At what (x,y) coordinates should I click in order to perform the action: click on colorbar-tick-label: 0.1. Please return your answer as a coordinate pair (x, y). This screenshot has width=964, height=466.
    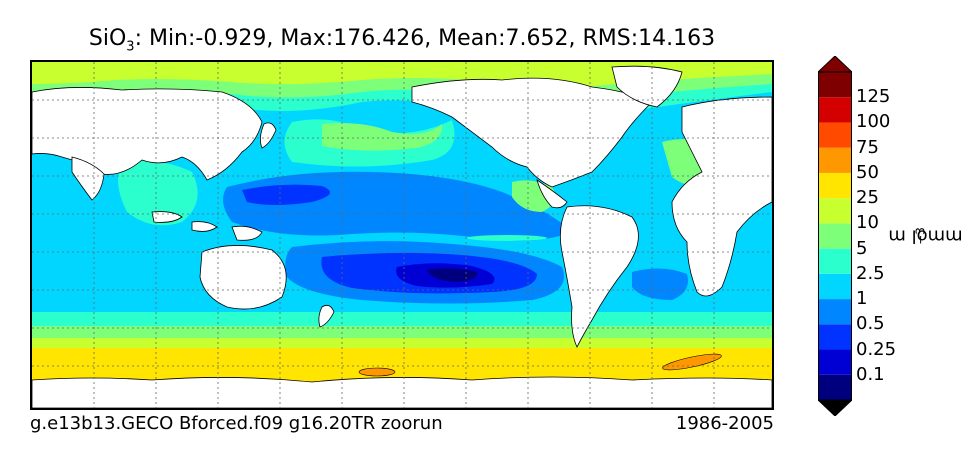
    Looking at the image, I should click on (870, 374).